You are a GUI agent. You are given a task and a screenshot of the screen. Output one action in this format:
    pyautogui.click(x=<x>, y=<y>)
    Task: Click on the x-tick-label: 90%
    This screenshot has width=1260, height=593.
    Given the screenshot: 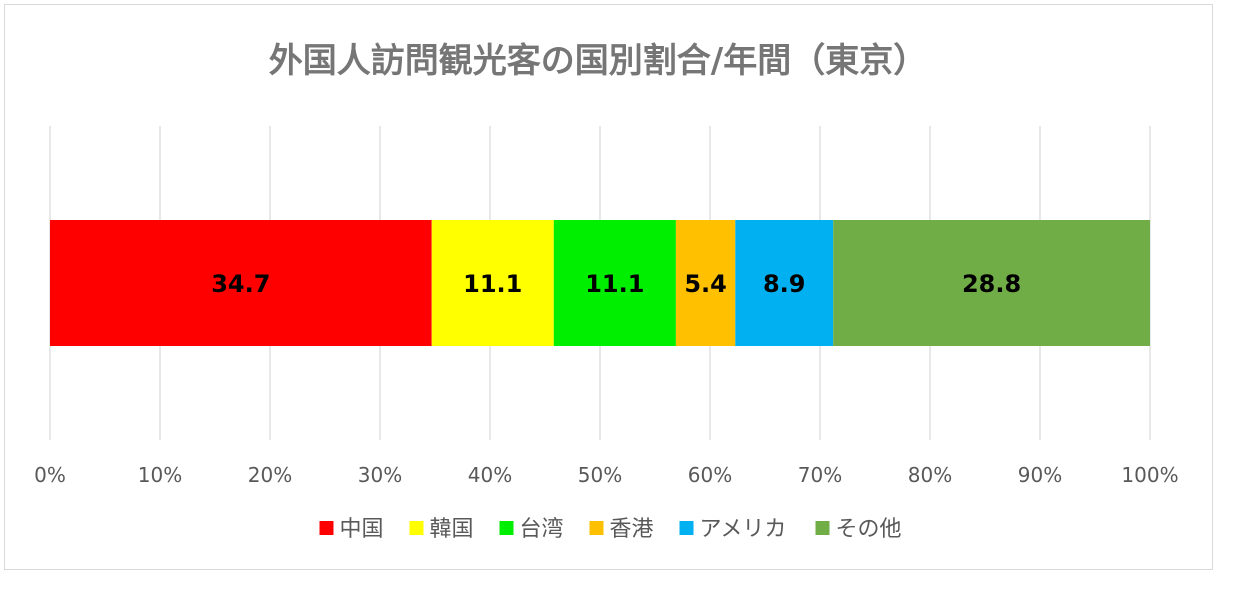 What is the action you would take?
    pyautogui.click(x=1040, y=475)
    